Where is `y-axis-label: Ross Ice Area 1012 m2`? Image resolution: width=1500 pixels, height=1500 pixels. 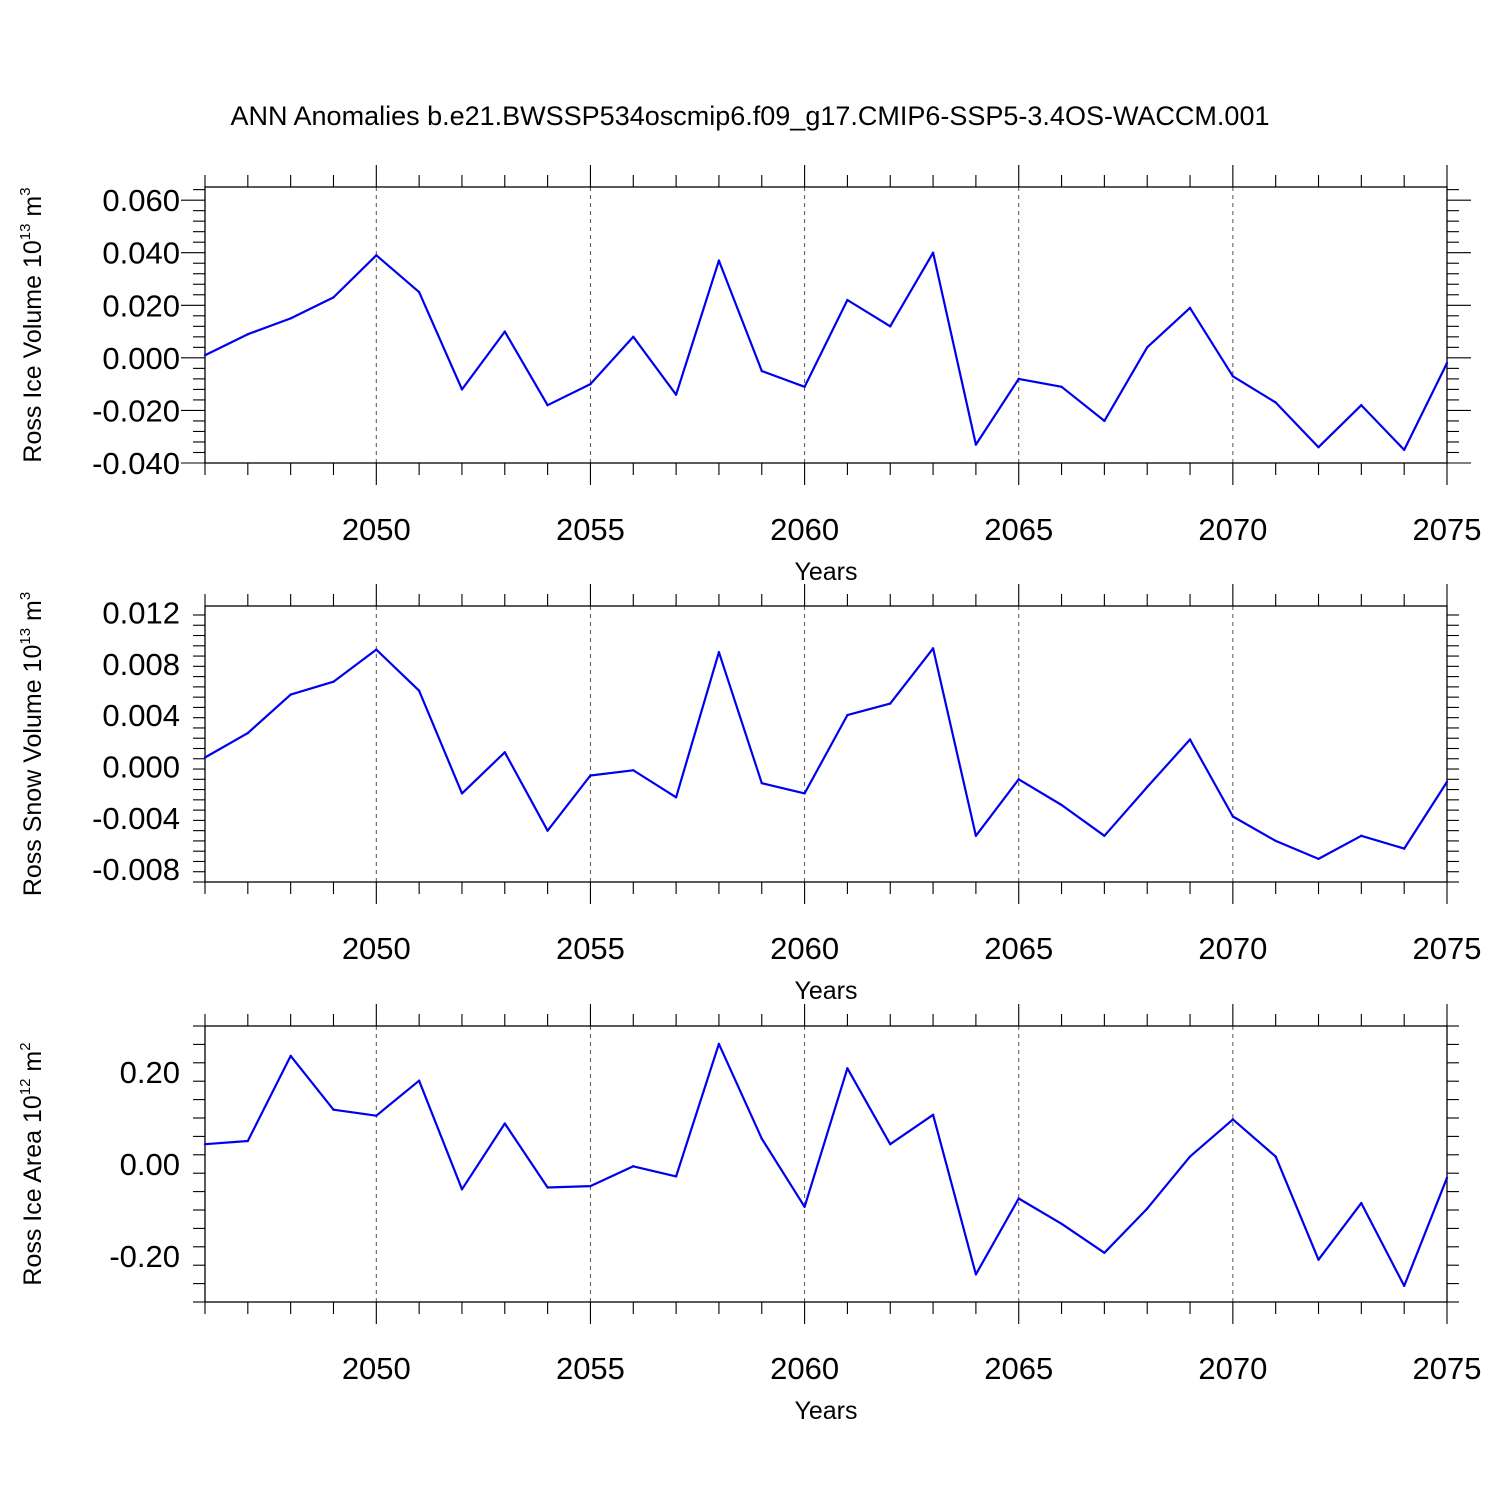
y-axis-label: Ross Ice Area 1012 m2 is located at coordinates (32, 1163).